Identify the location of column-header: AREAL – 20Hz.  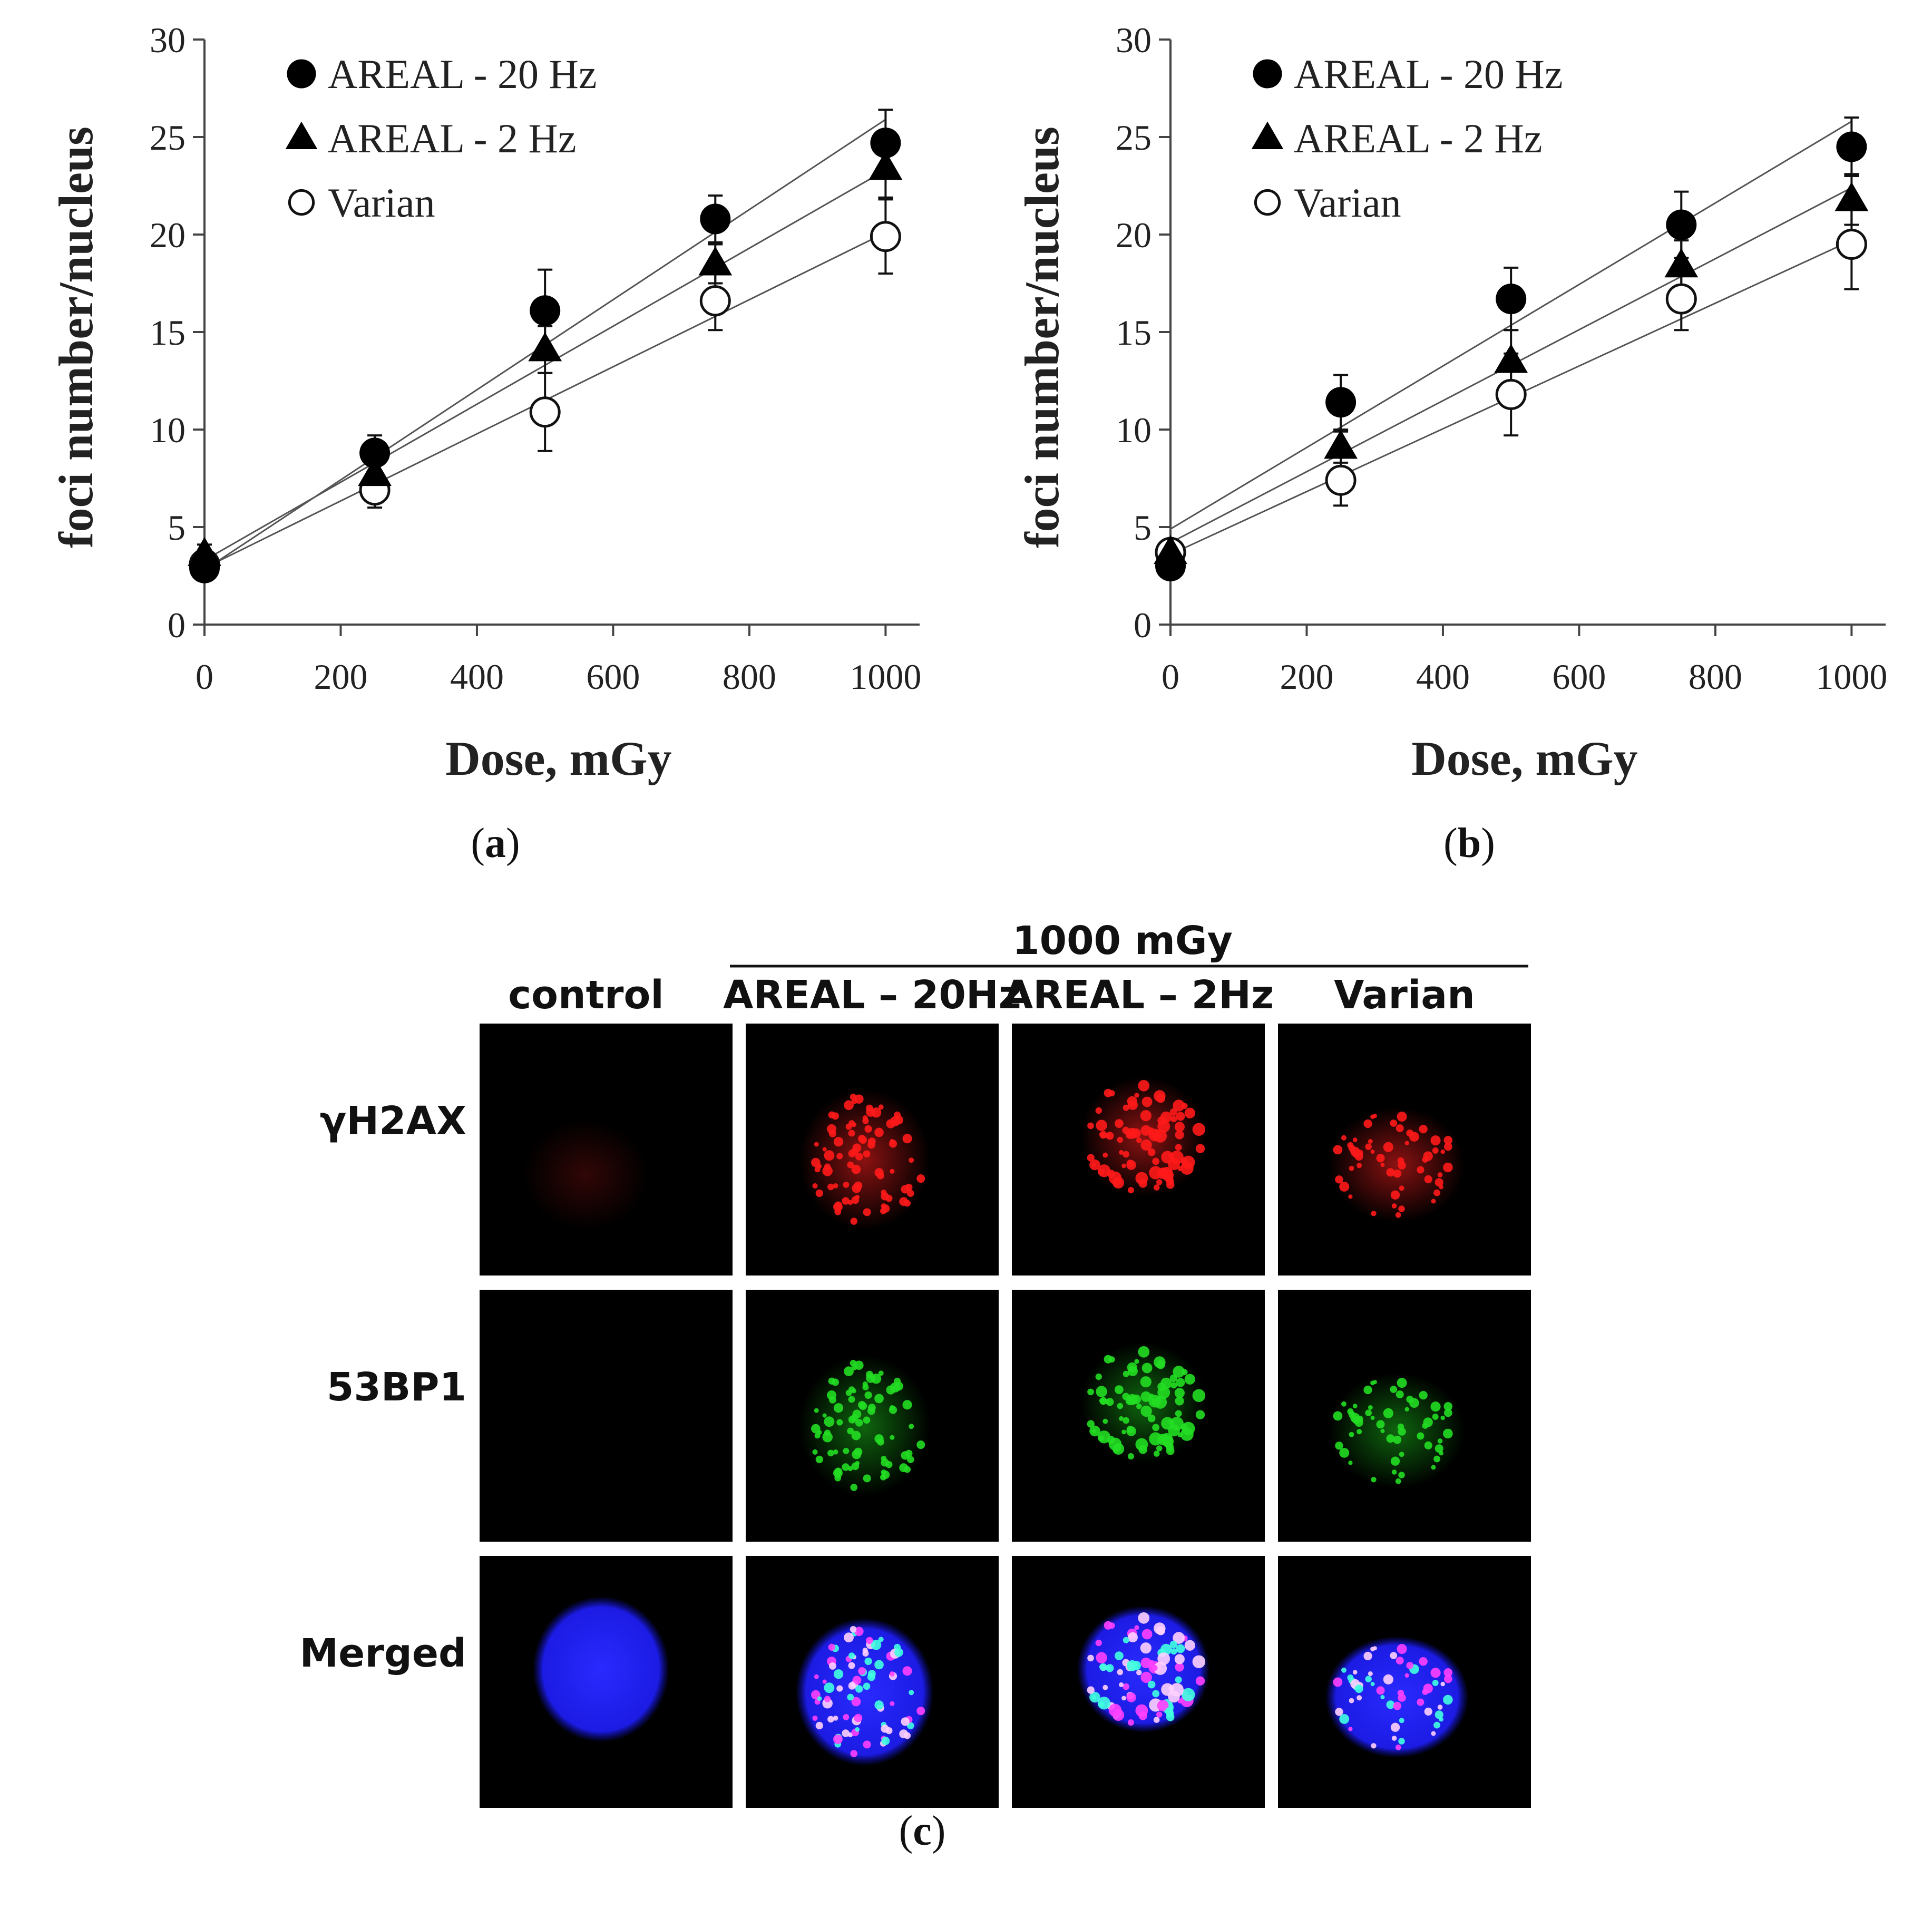
(872, 995).